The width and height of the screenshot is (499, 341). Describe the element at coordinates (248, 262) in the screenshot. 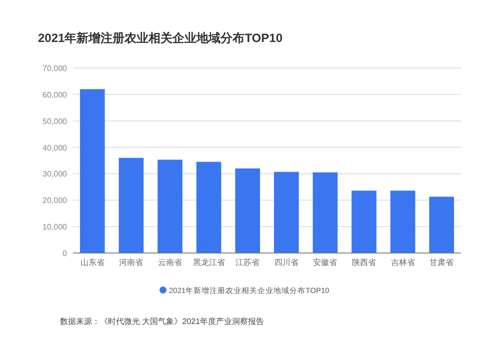

I see `x-tick-label: 江苏省` at that location.